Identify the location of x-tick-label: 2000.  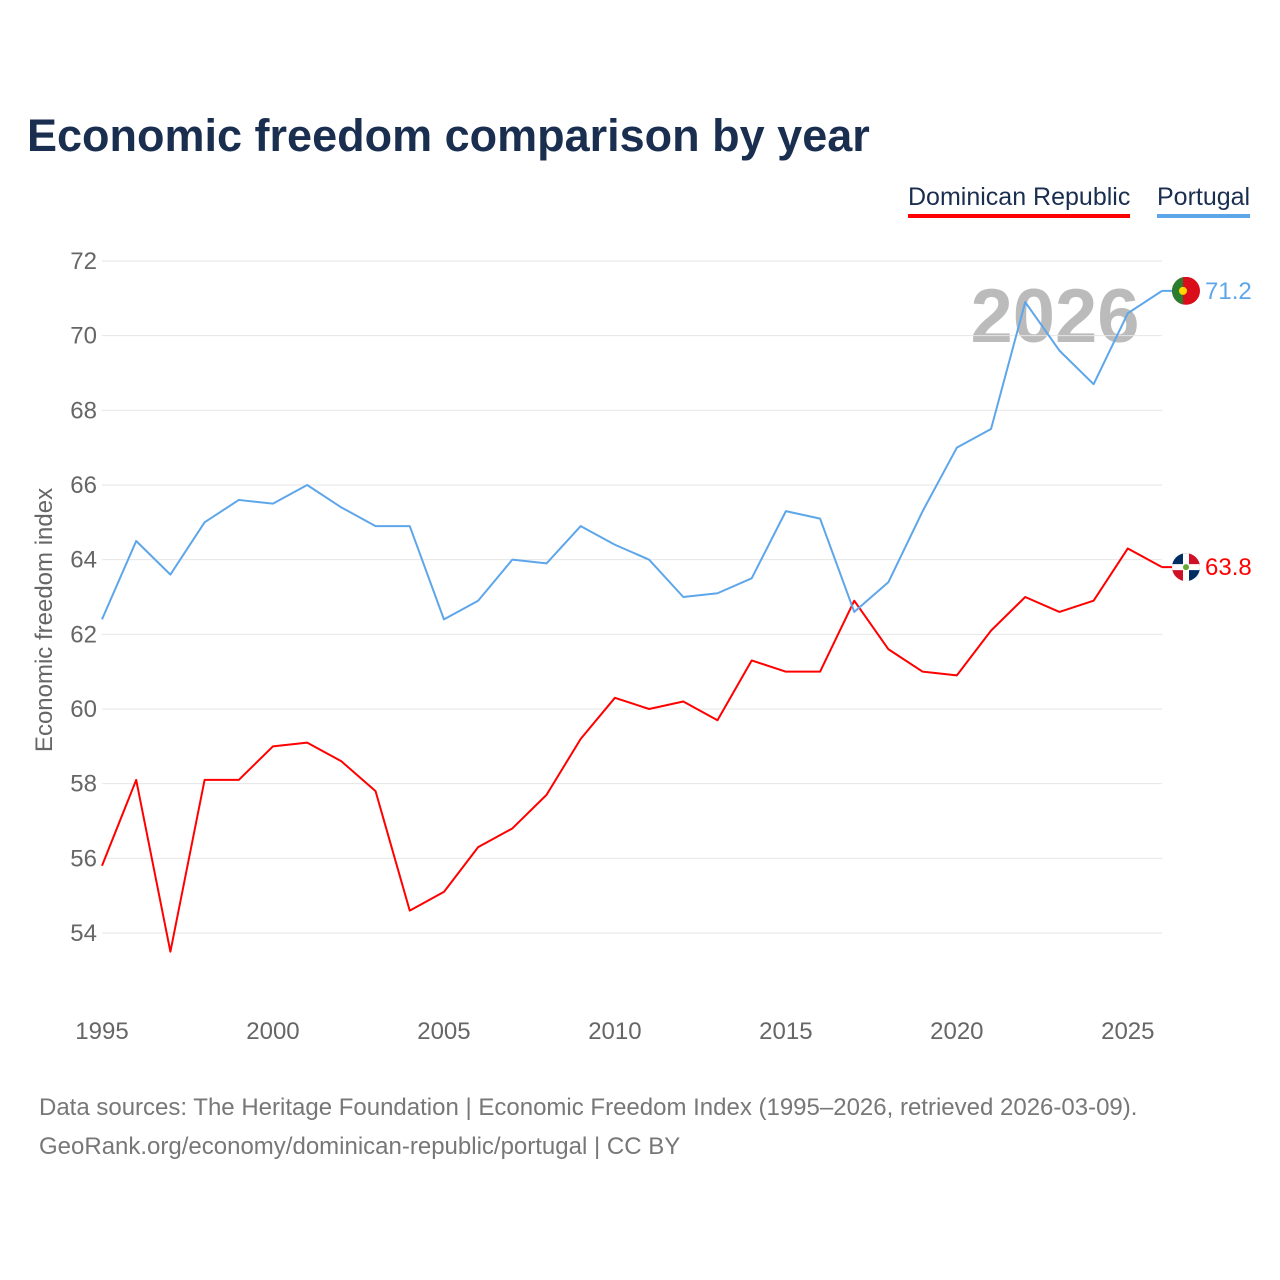
(272, 1031).